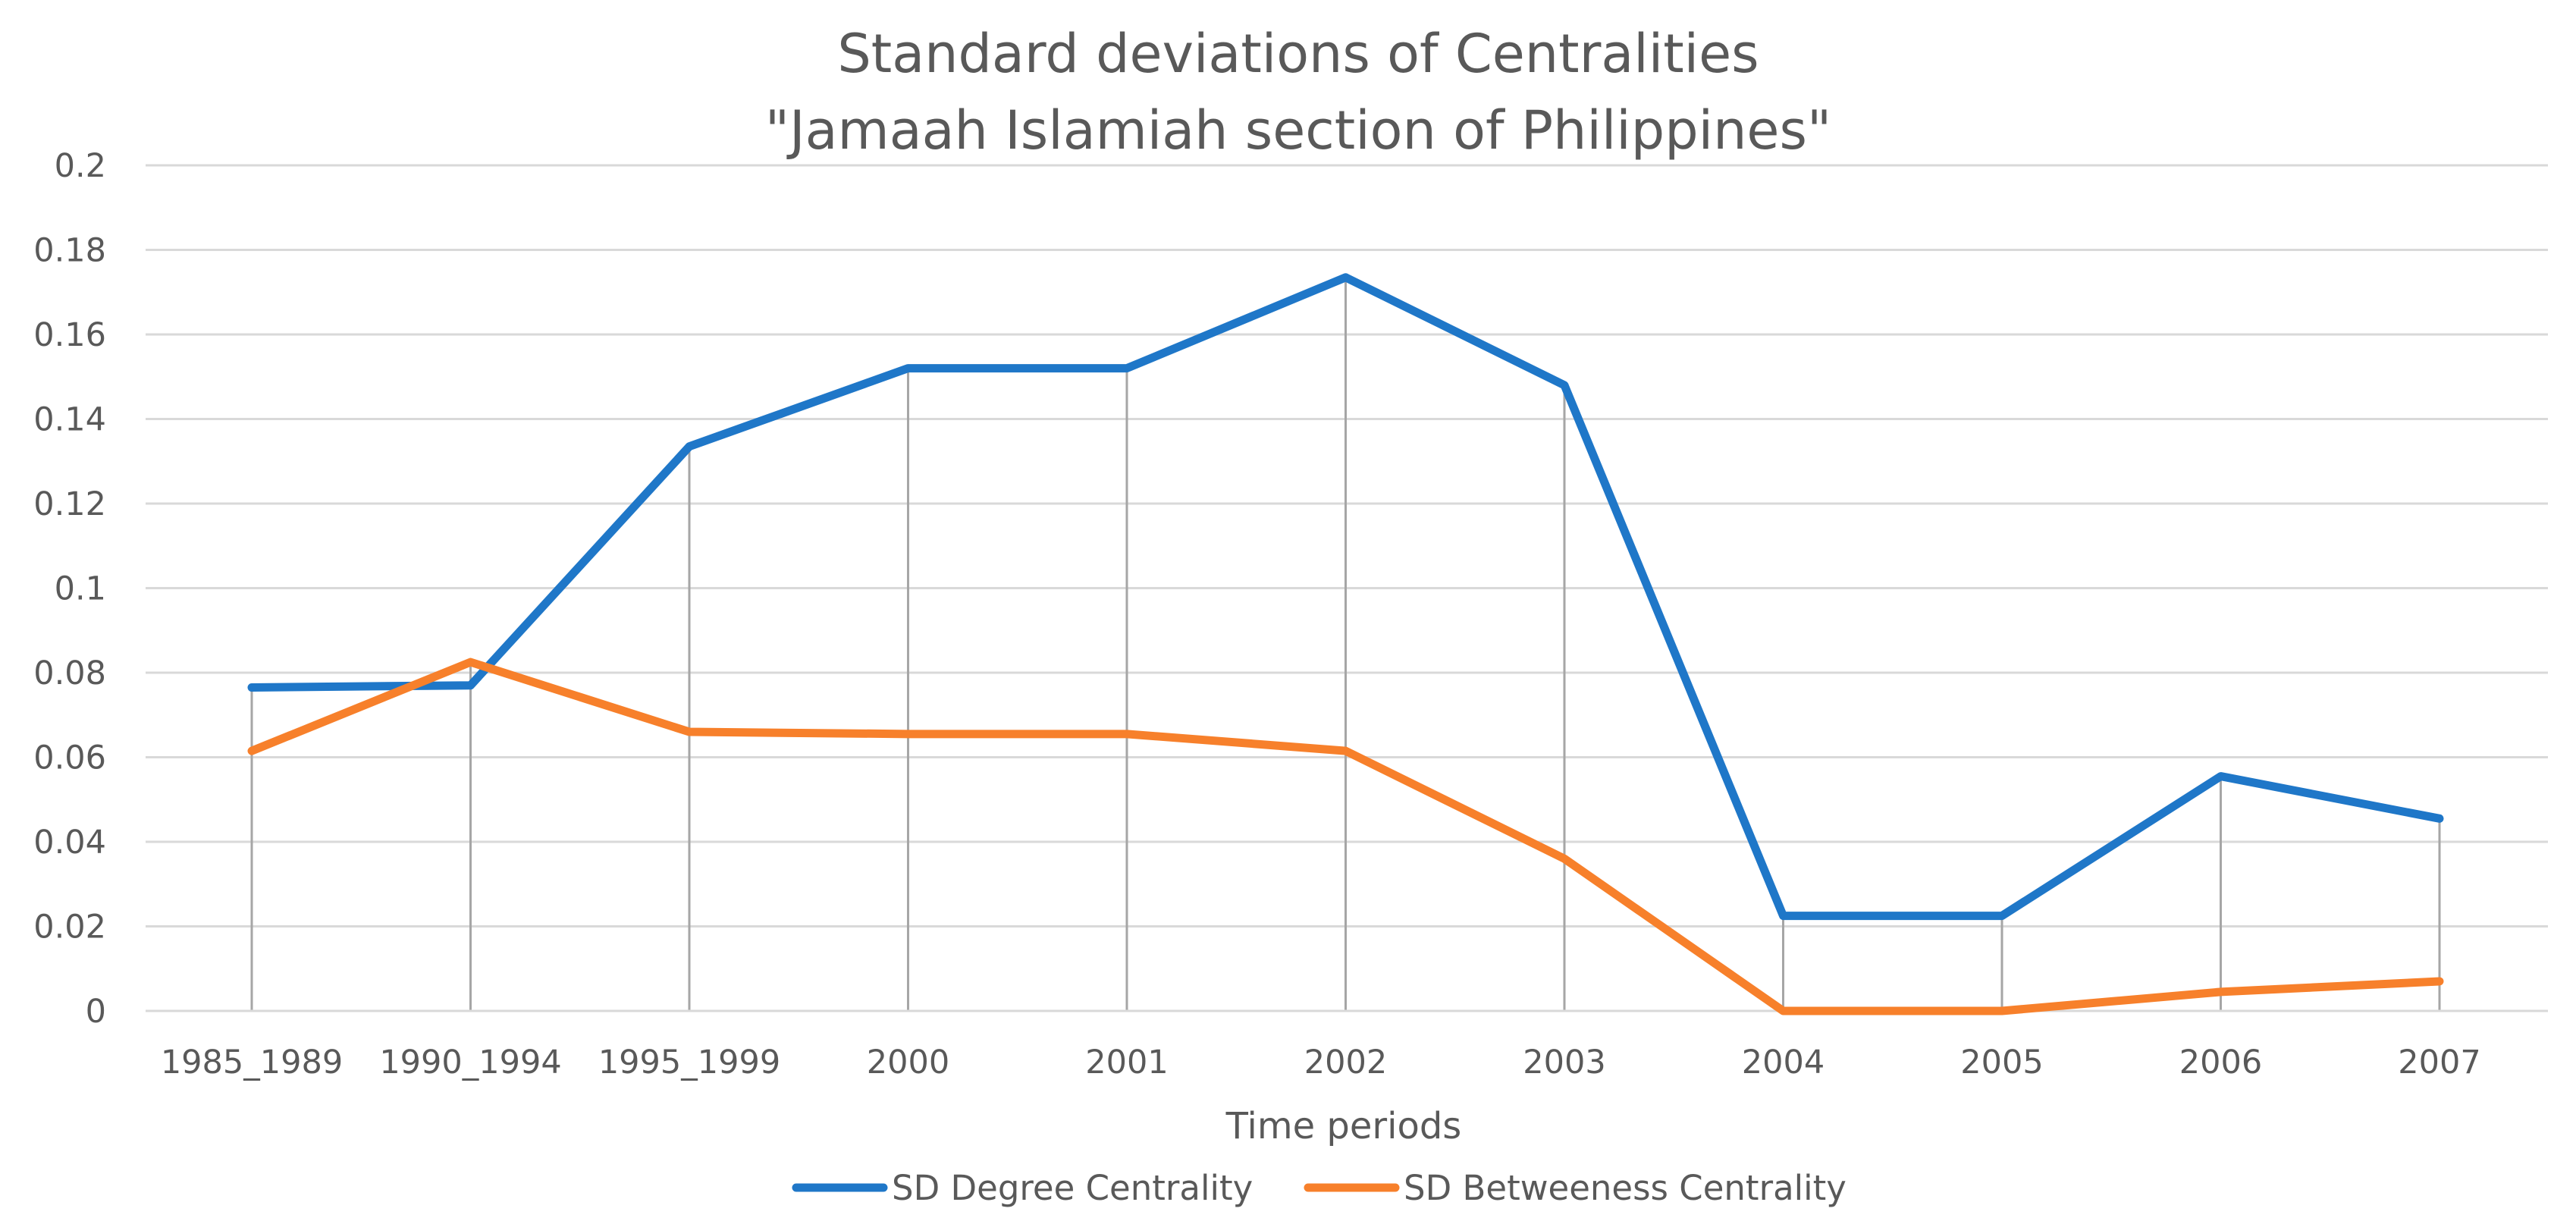 The image size is (2576, 1221). I want to click on x-tick-label: 2000, so click(908, 1062).